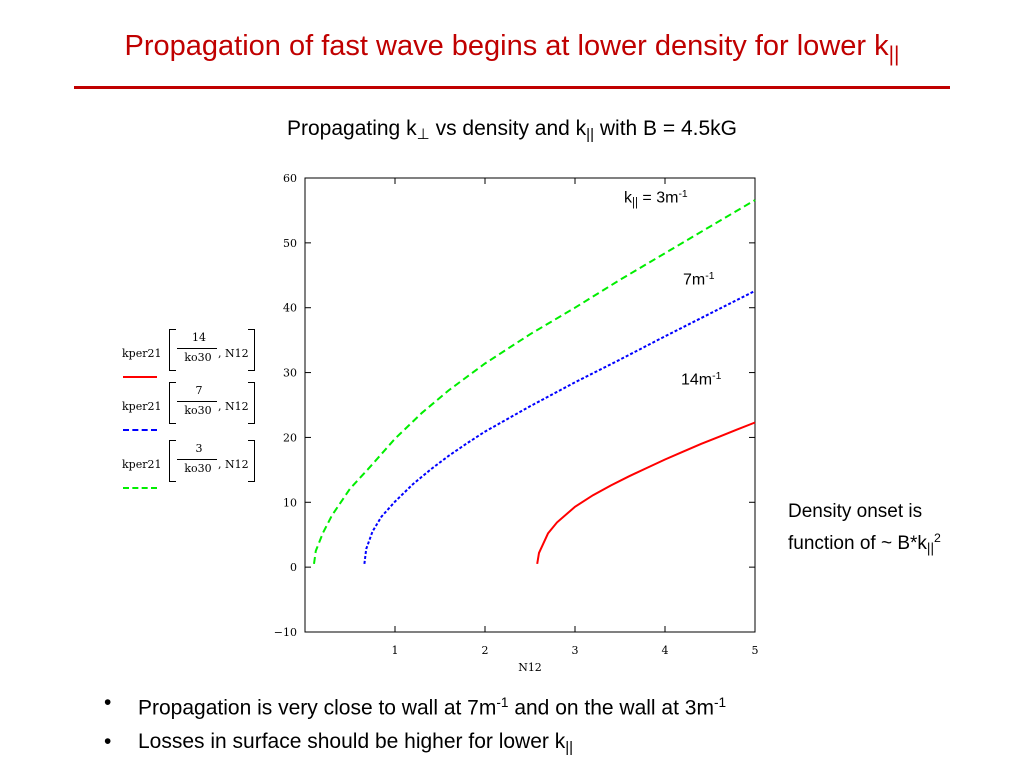  I want to click on x-tick-label: 2, so click(485, 650).